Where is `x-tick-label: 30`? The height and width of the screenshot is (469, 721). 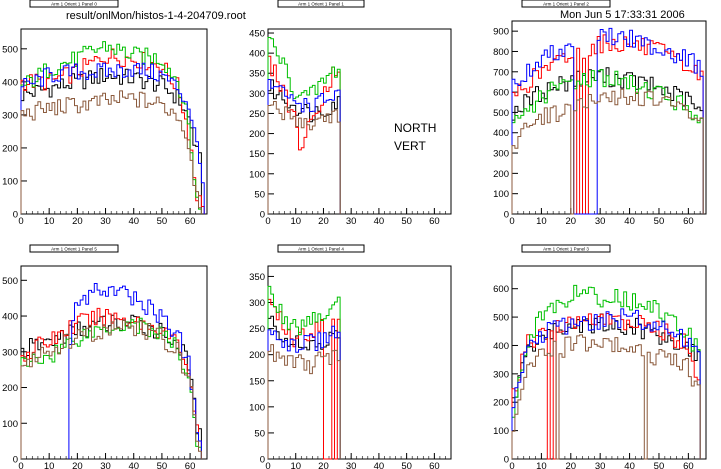
x-tick-label: 30 is located at coordinates (351, 221).